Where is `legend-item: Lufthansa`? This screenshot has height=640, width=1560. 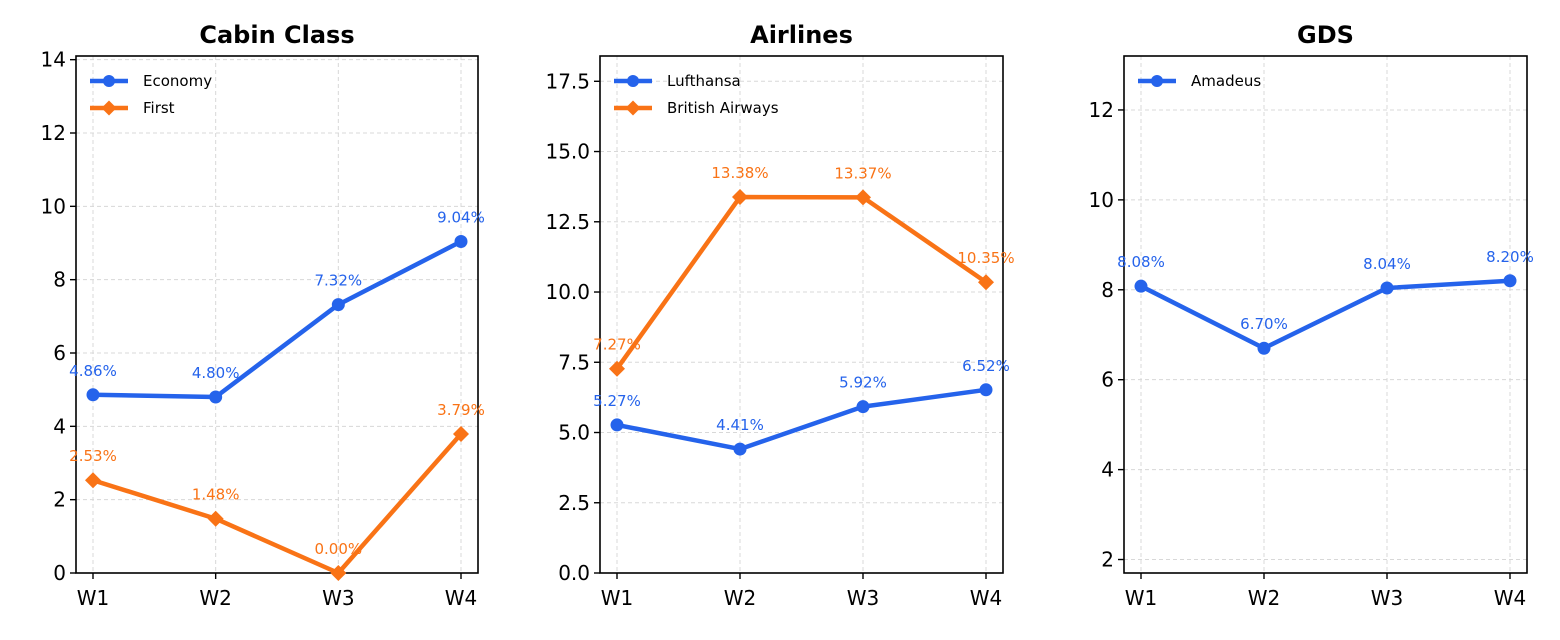
legend-item: Lufthansa is located at coordinates (677, 81).